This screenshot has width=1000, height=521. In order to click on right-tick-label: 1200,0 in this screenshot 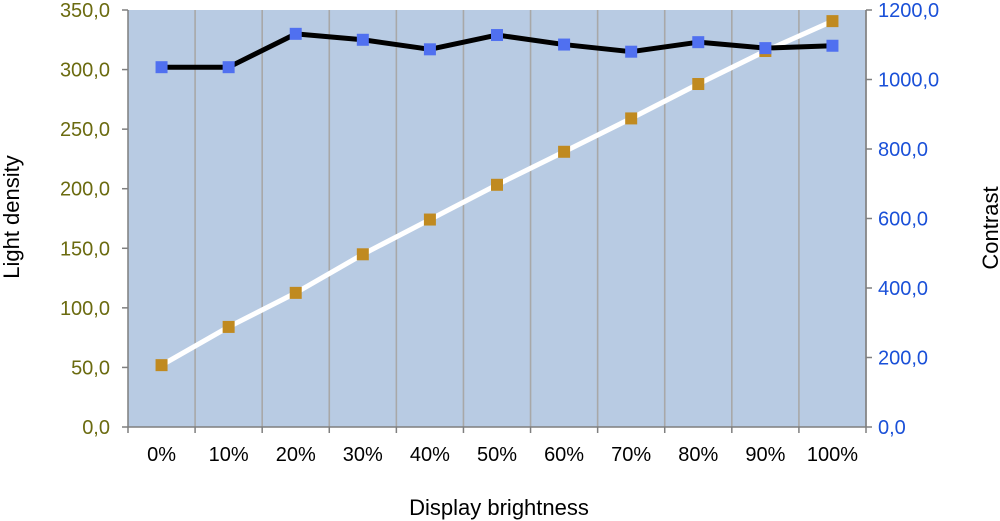, I will do `click(908, 11)`.